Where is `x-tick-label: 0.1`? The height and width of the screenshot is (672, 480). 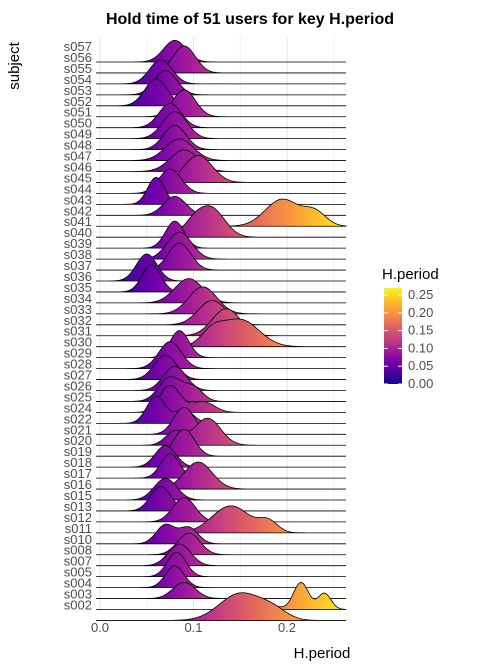 x-tick-label: 0.1 is located at coordinates (193, 627).